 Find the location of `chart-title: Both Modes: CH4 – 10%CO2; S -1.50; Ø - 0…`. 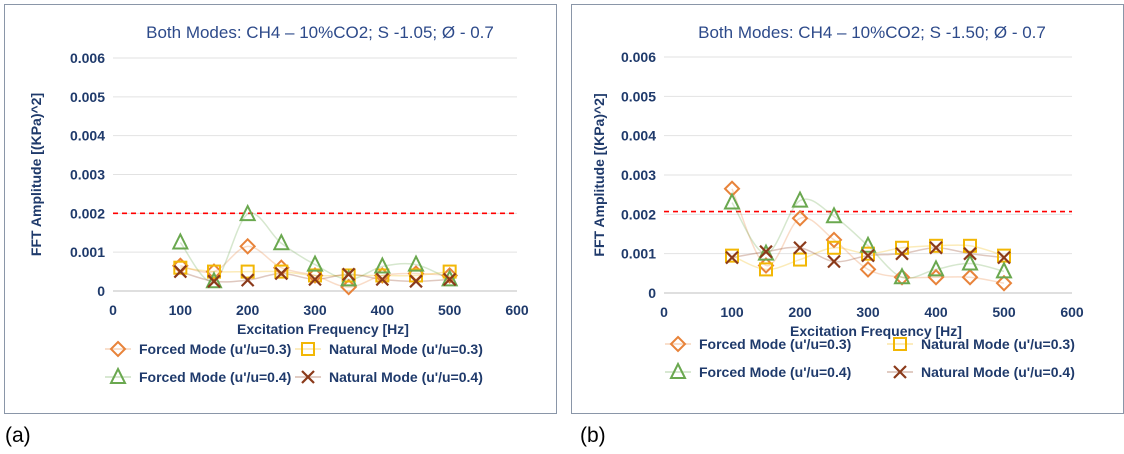

chart-title: Both Modes: CH4 – 10%CO2; S -1.50; Ø - 0… is located at coordinates (872, 32).